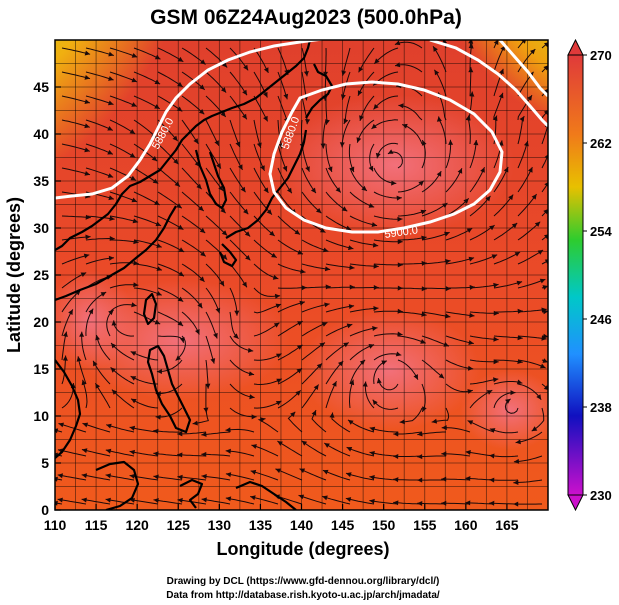  Describe the element at coordinates (41, 87) in the screenshot. I see `y-tick-label: 45` at that location.